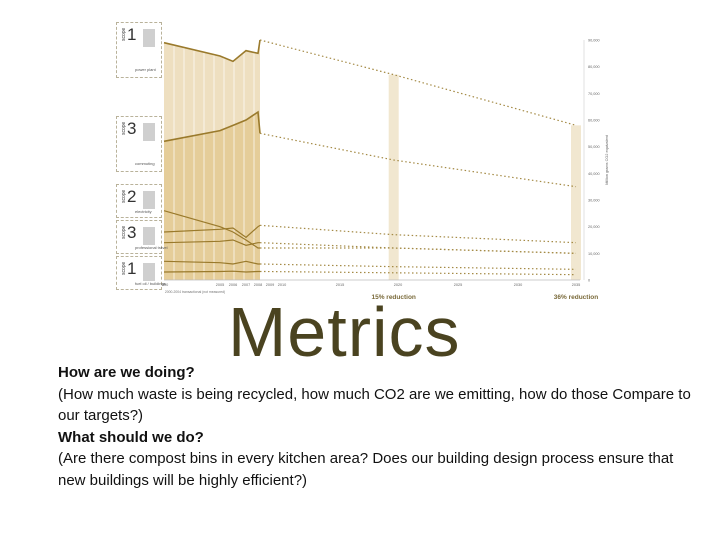 This screenshot has height=540, width=720. Describe the element at coordinates (340, 285) in the screenshot. I see `x-tick-label: 2015` at that location.